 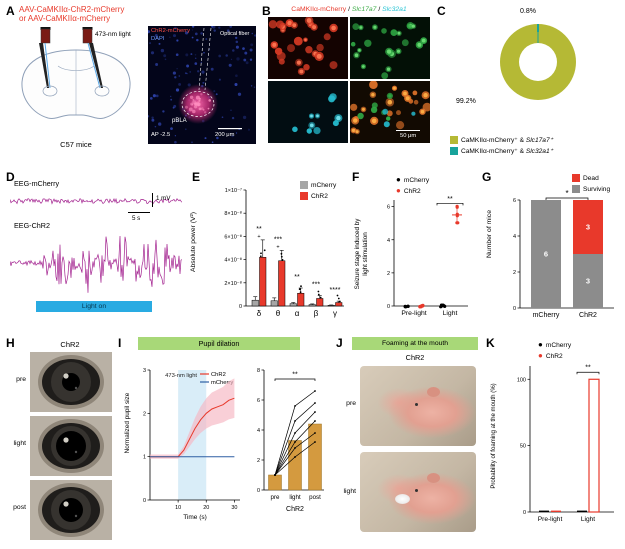 What do you see at coordinates (356, 177) in the screenshot?
I see `panel-label-f: F` at bounding box center [356, 177].